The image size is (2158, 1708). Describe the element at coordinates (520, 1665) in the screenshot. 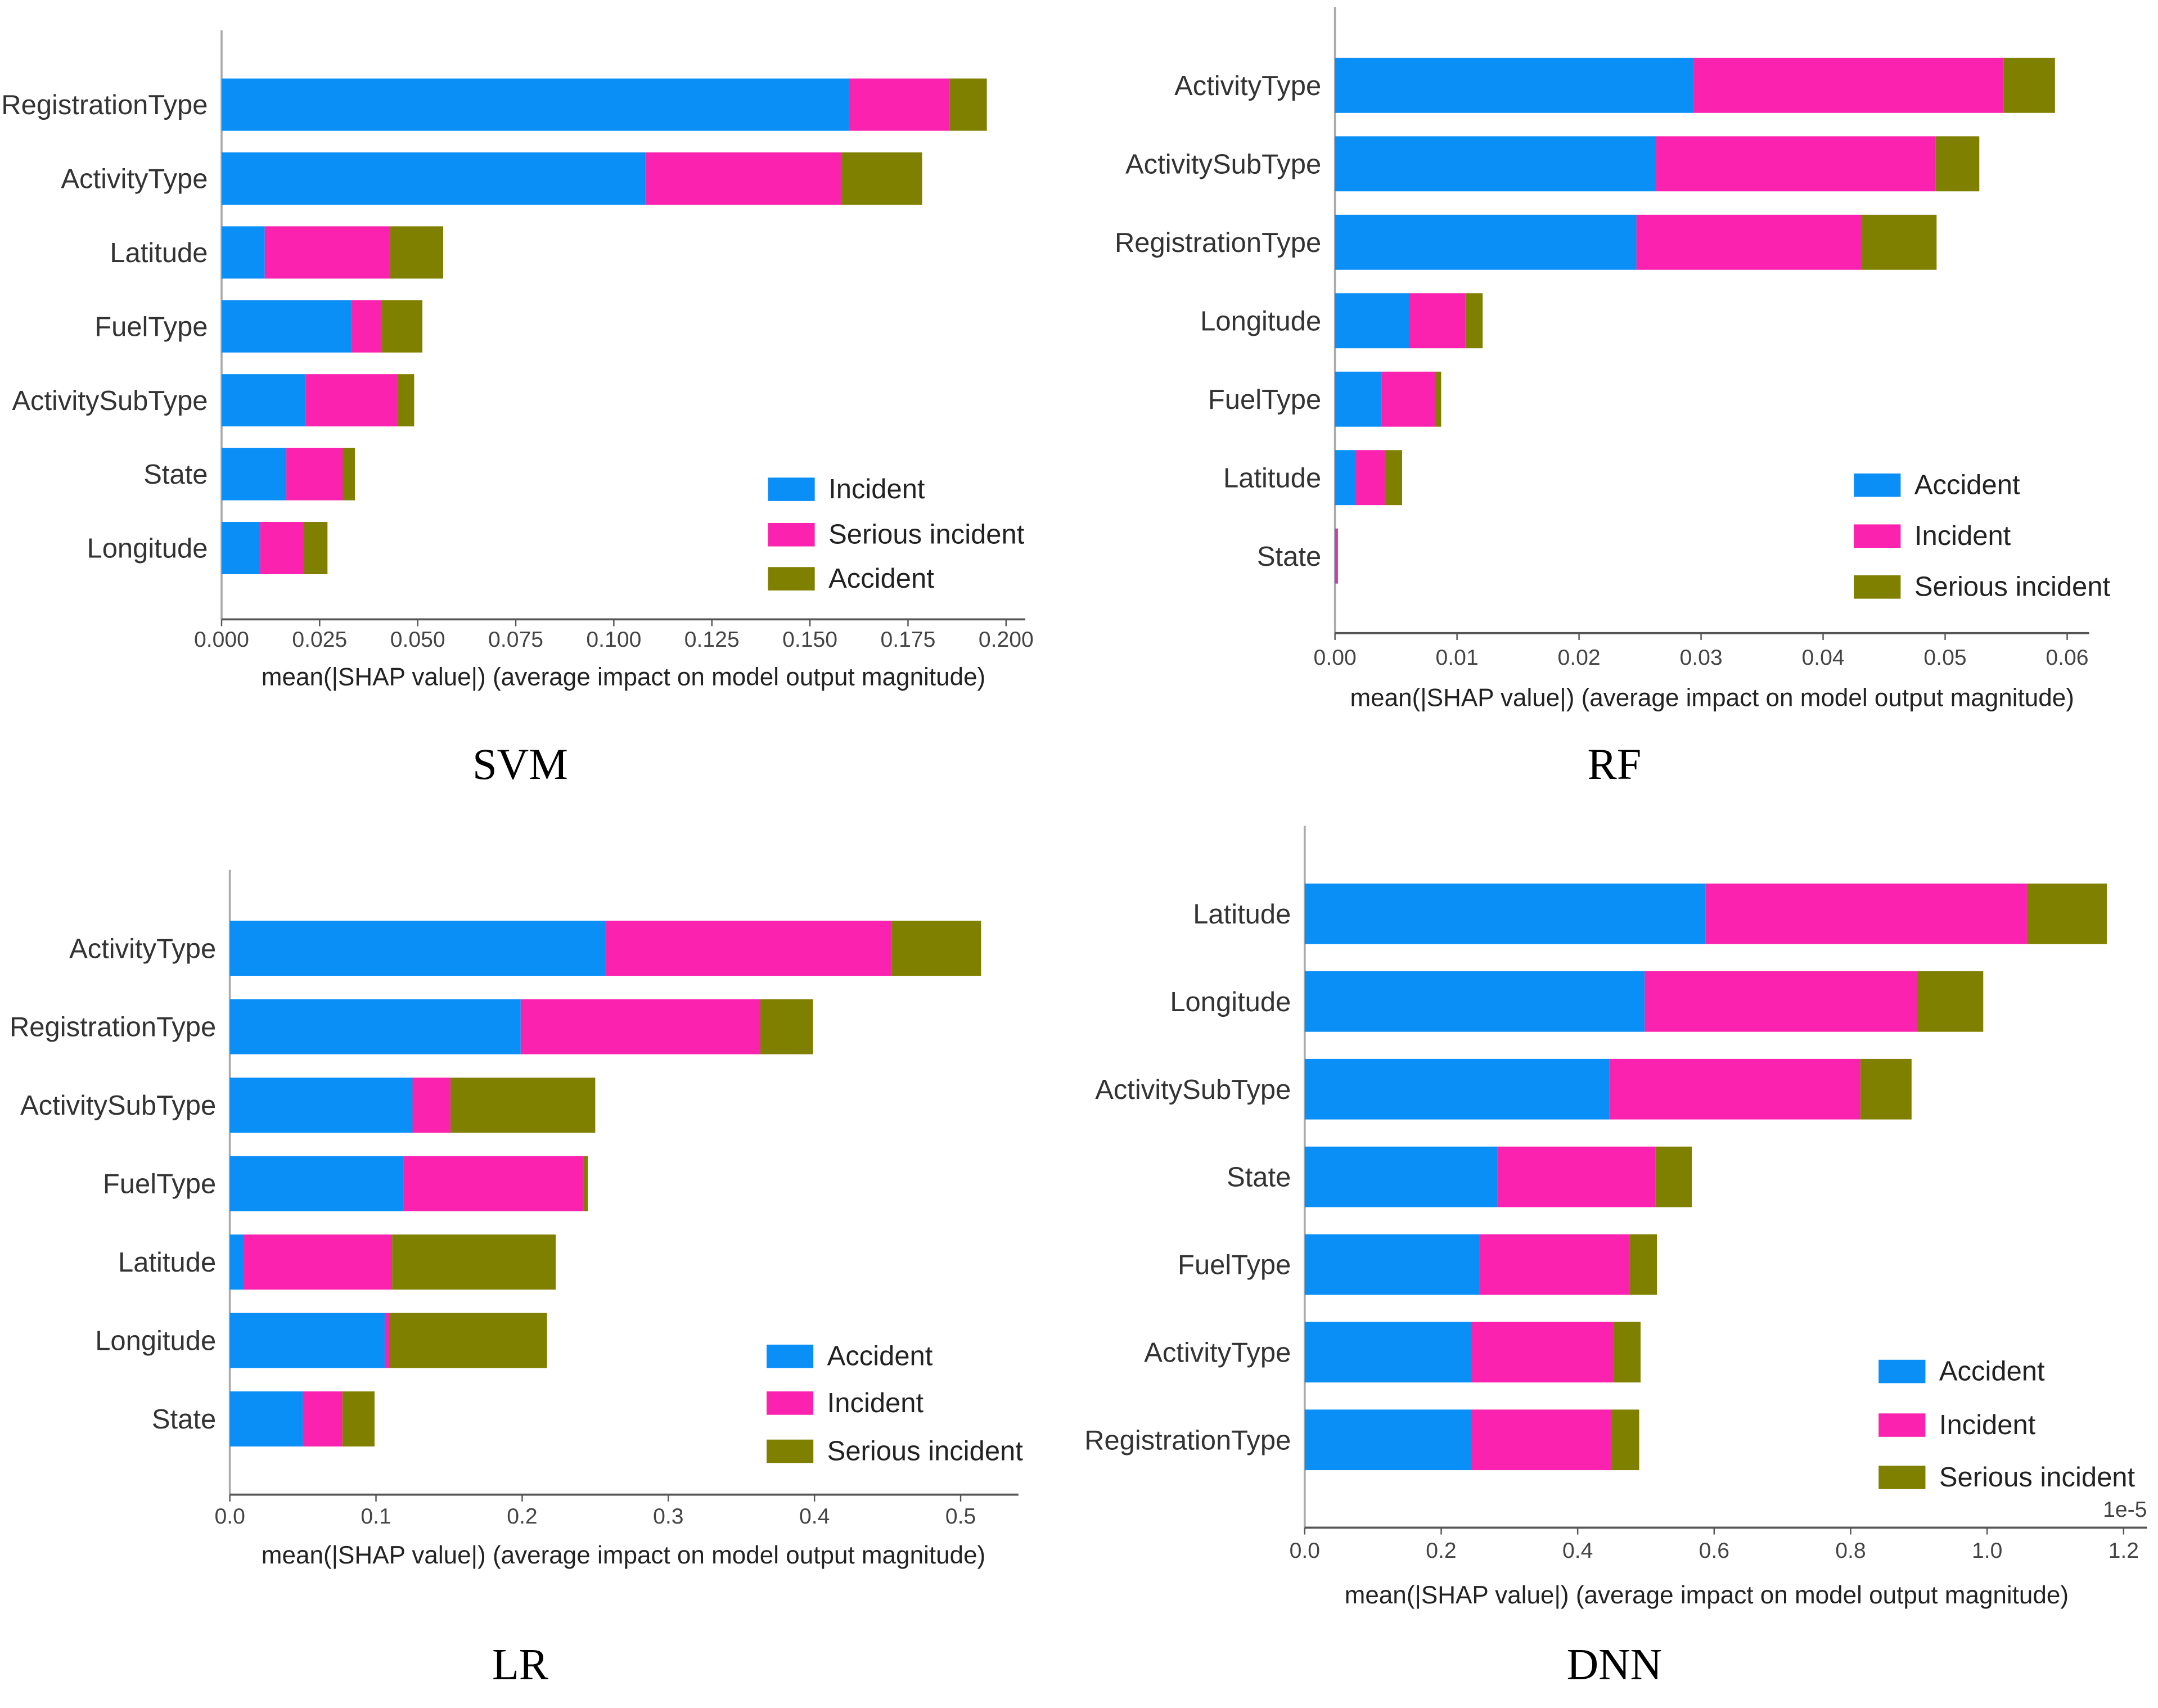

I see `chart-title: LR` at that location.